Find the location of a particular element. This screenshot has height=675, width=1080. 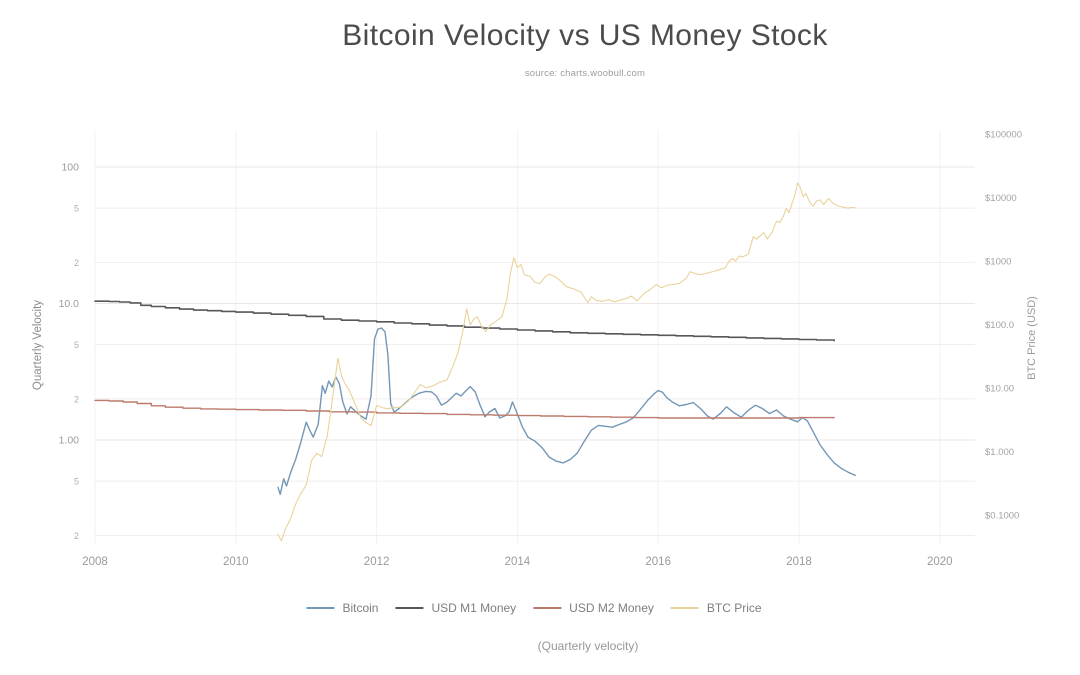

legend-label: USD M2 Money is located at coordinates (611, 608).